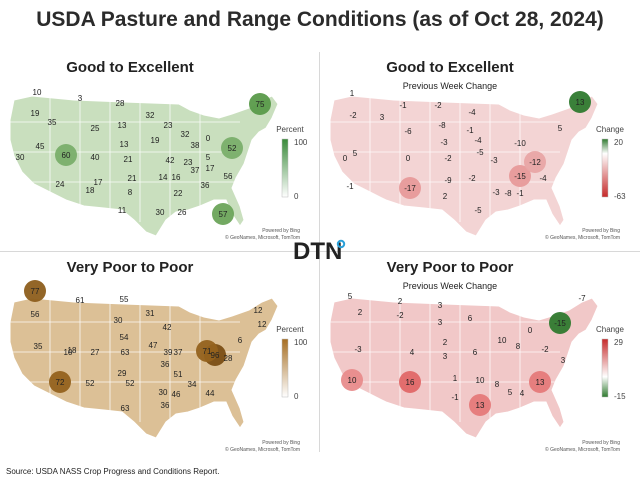 The width and height of the screenshot is (640, 480). Describe the element at coordinates (620, 196) in the screenshot. I see `legend-min: -63` at that location.